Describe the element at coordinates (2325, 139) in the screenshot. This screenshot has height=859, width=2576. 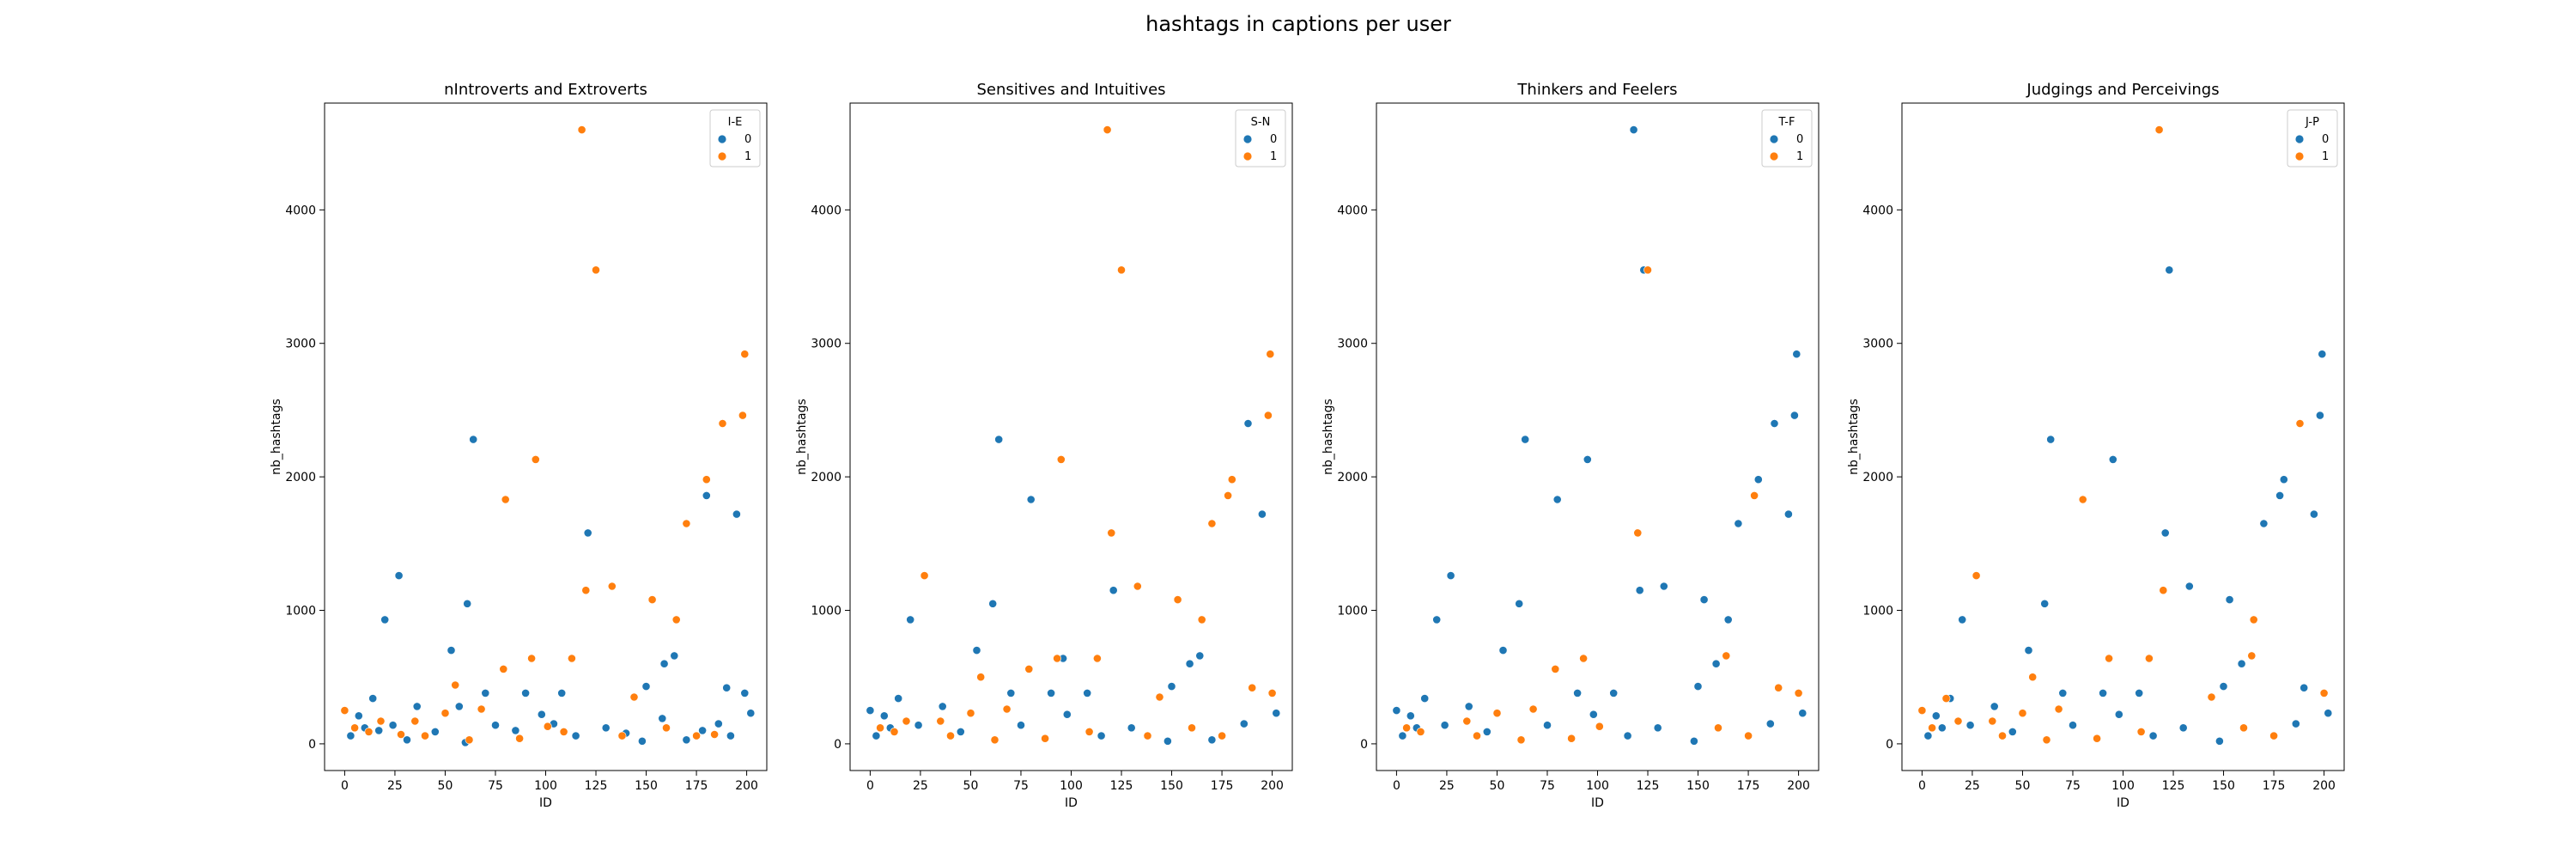
I see `legend-entry: 0` at that location.